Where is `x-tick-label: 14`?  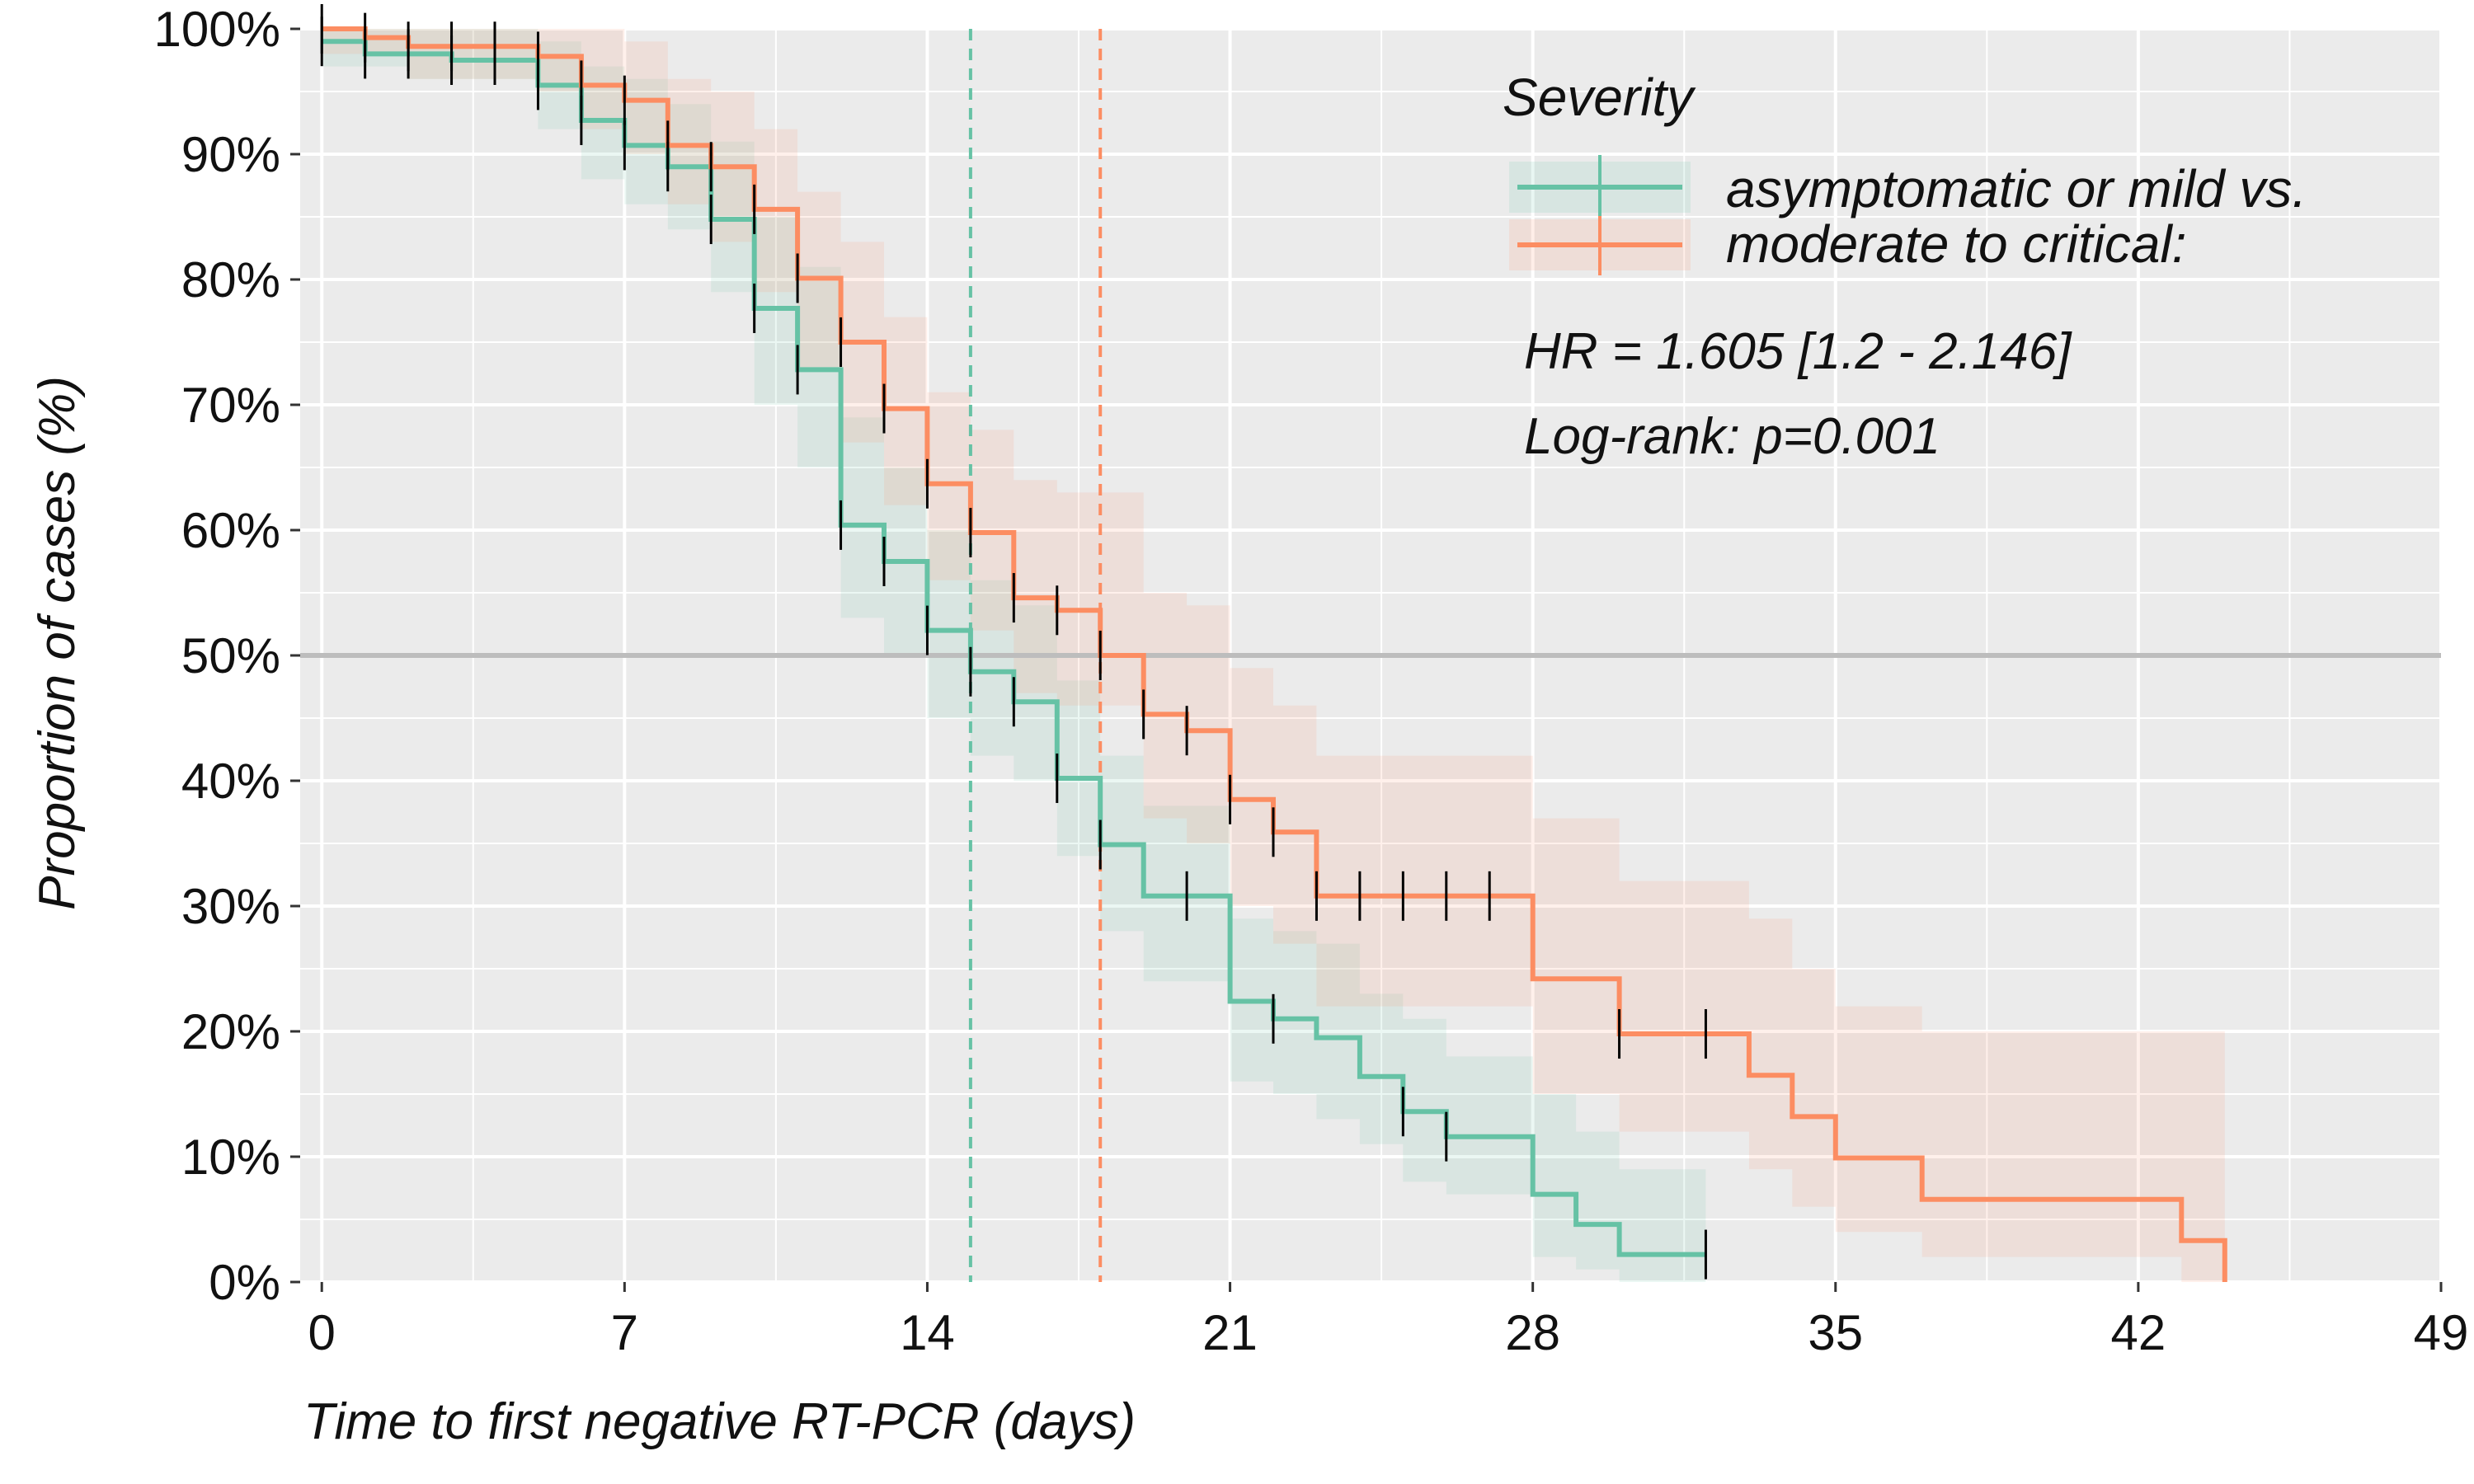 x-tick-label: 14 is located at coordinates (927, 1332).